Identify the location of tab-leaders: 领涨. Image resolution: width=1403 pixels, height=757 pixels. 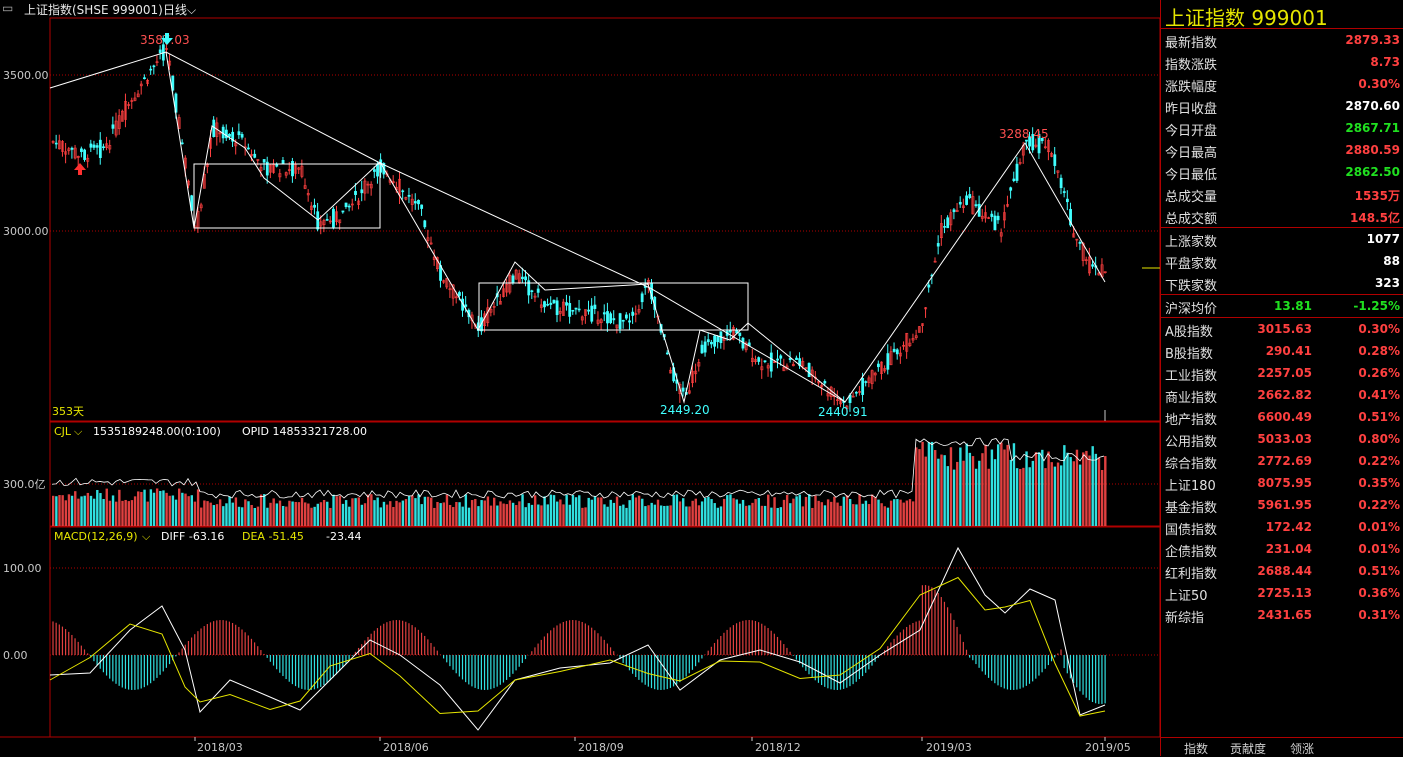
(1302, 749).